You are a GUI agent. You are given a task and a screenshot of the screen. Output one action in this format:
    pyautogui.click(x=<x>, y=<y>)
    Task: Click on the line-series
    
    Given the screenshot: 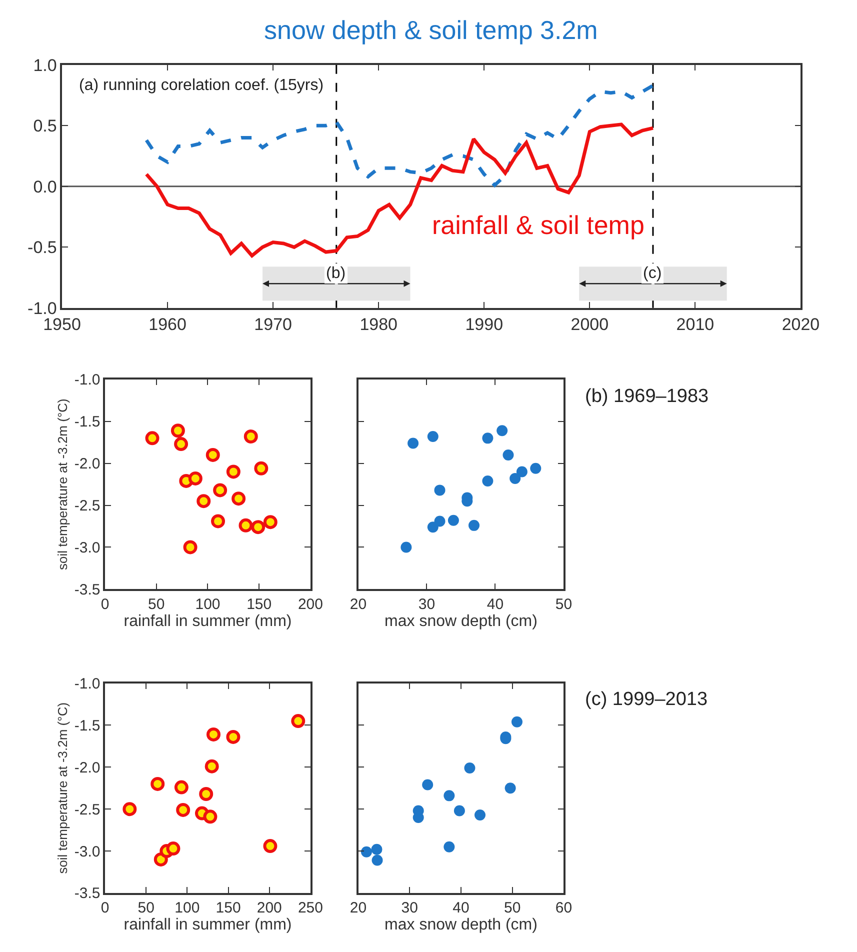 What is the action you would take?
    pyautogui.click(x=399, y=190)
    